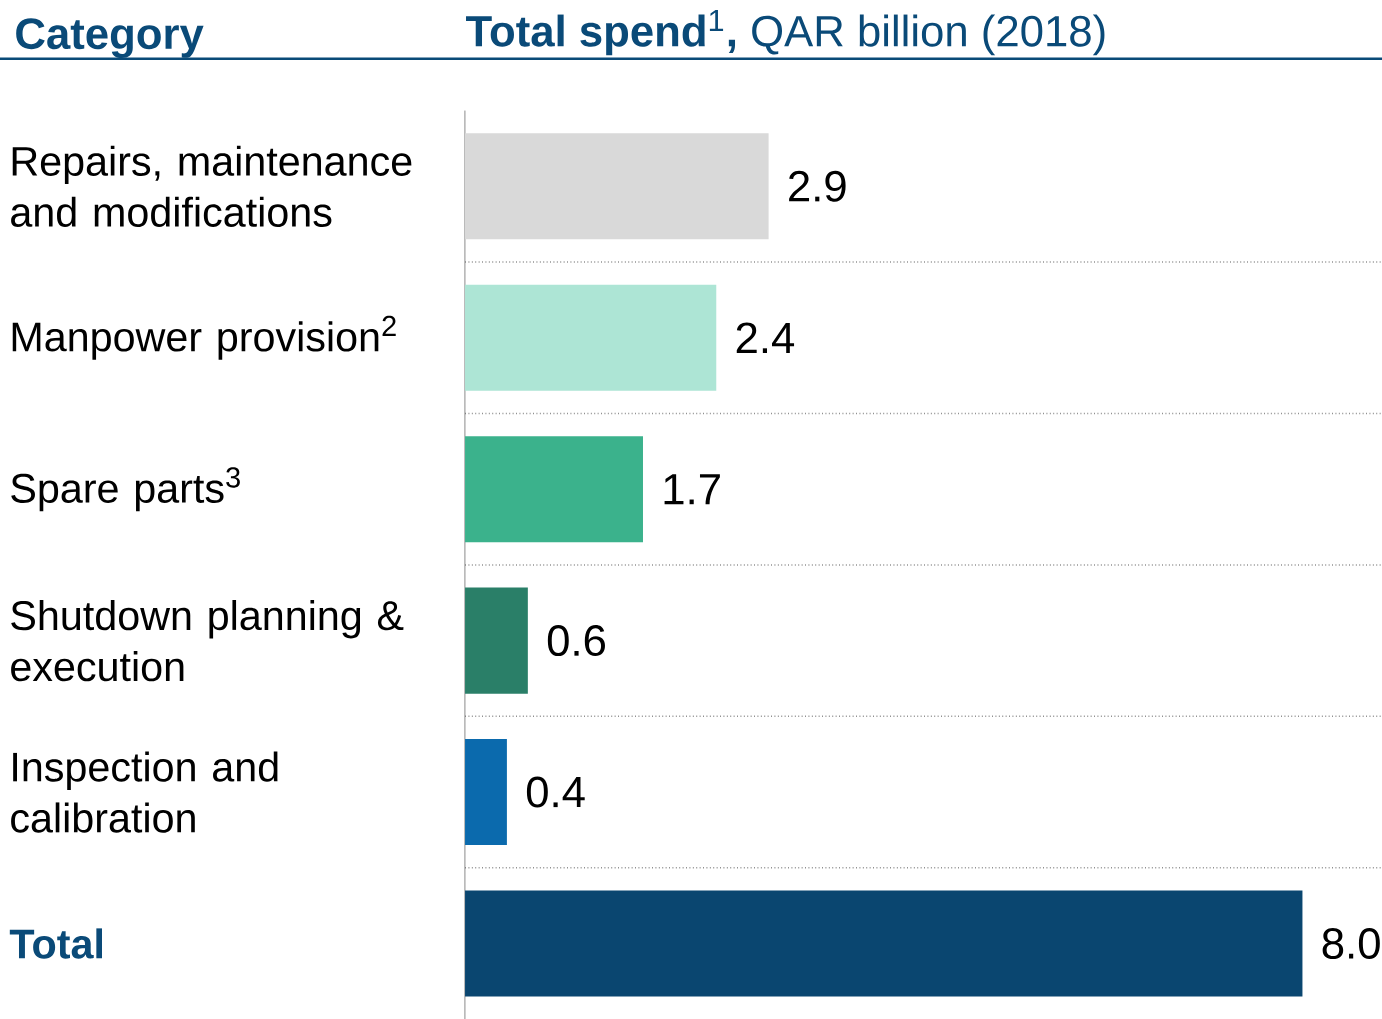 Image resolution: width=1382 pixels, height=1019 pixels. What do you see at coordinates (555, 792) in the screenshot?
I see `data-label: 0.4` at bounding box center [555, 792].